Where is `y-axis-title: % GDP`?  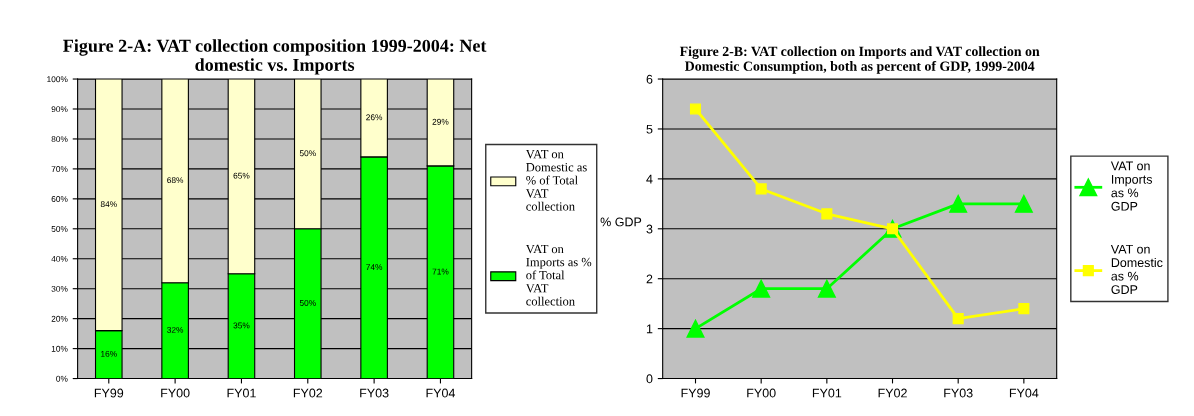 y-axis-title: % GDP is located at coordinates (621, 222).